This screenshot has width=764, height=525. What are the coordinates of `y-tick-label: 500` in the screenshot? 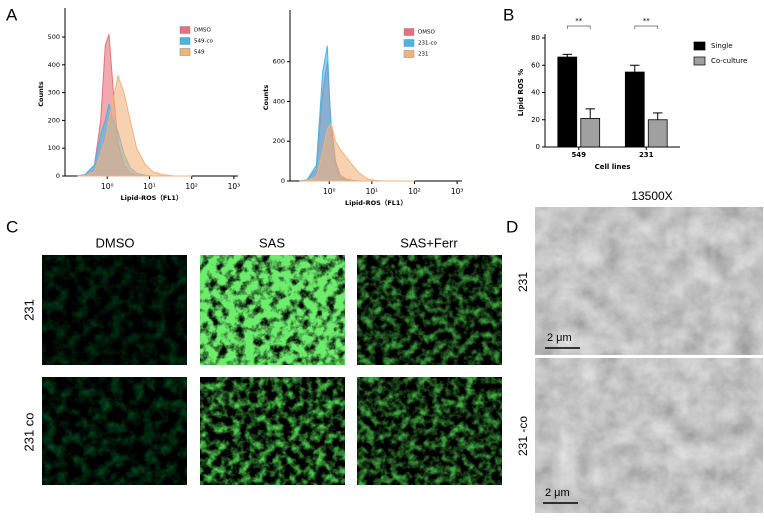 It's located at (54, 37).